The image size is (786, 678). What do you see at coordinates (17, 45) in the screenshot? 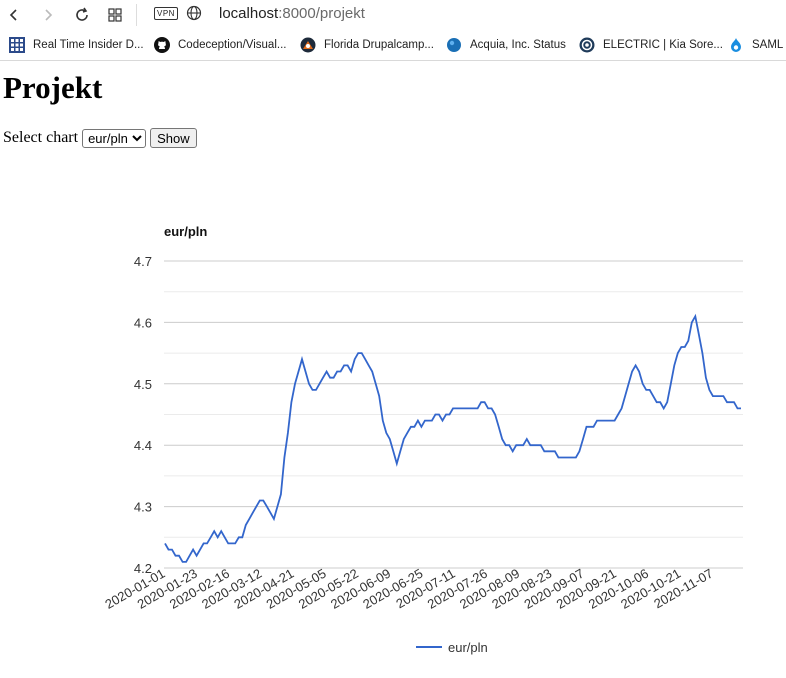
I see `grid-icon` at bounding box center [17, 45].